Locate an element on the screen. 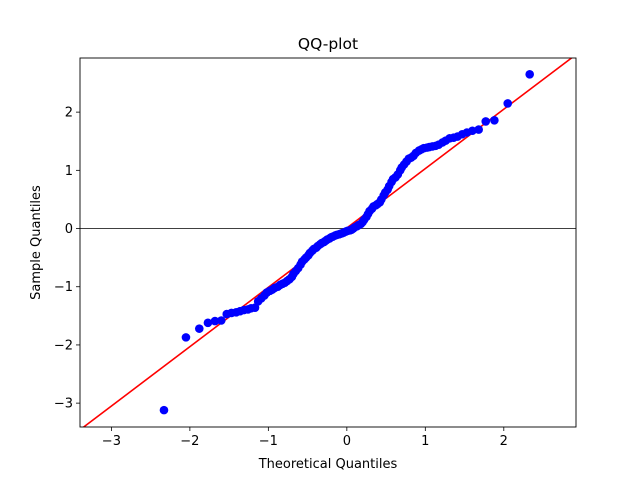  x-tick-label: 0 is located at coordinates (347, 441).